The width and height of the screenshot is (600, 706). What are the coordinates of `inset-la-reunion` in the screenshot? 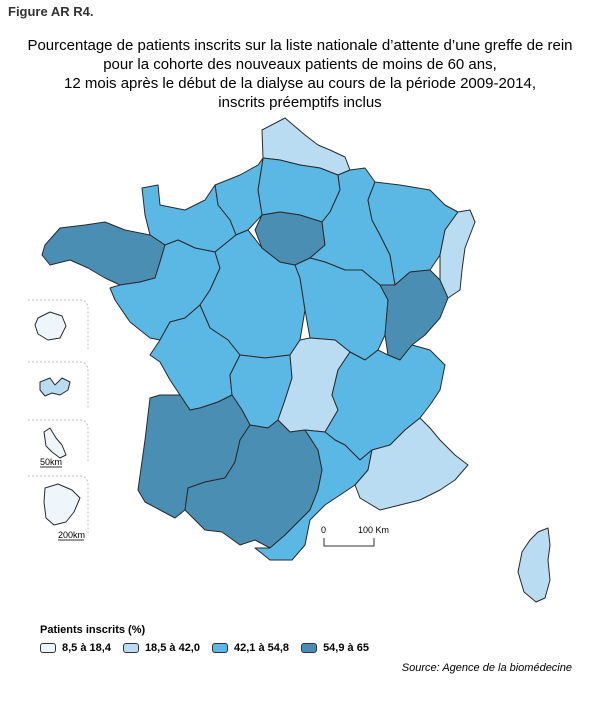 It's located at (50, 326).